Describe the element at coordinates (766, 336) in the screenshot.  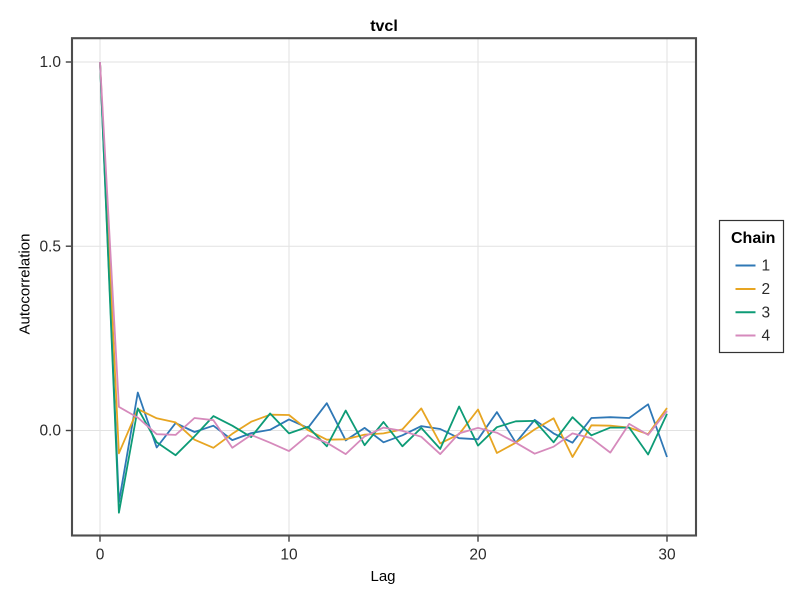
I see `svg-text: 4` at that location.